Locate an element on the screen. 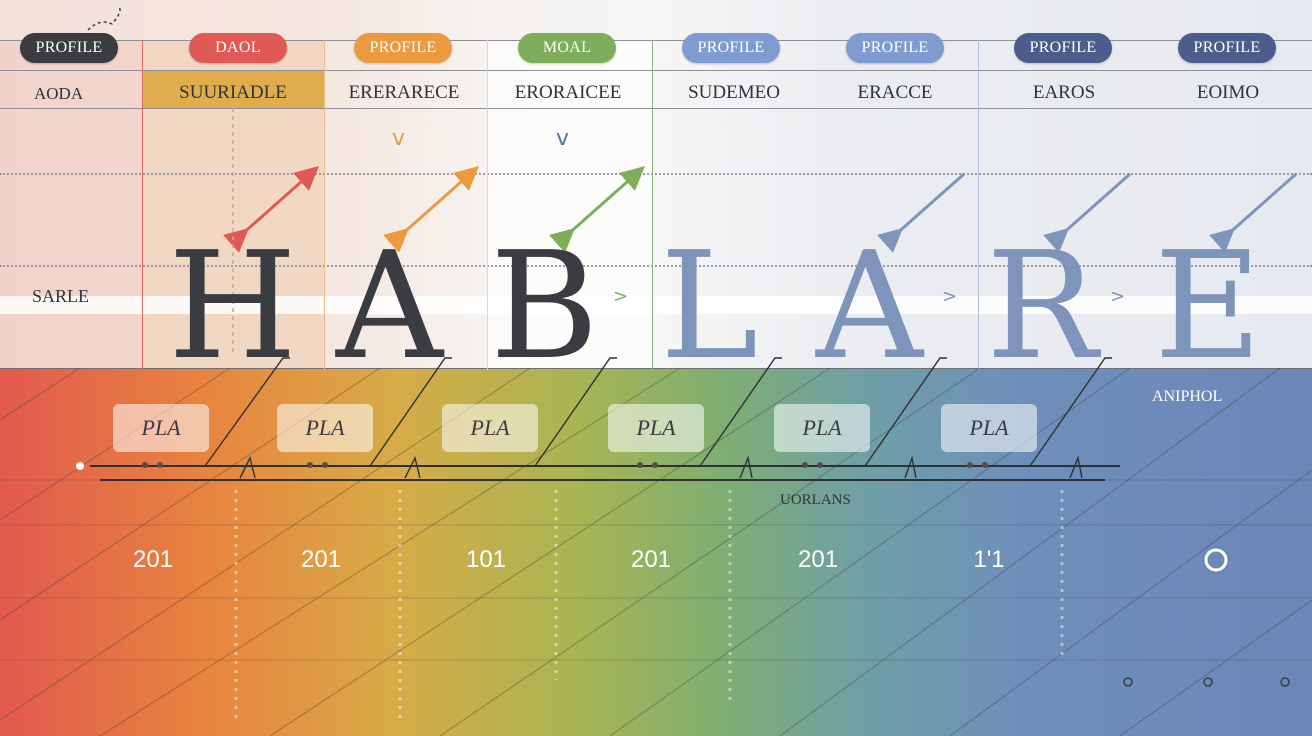 The width and height of the screenshot is (1312, 736). timeline-label: UORLANS is located at coordinates (815, 500).